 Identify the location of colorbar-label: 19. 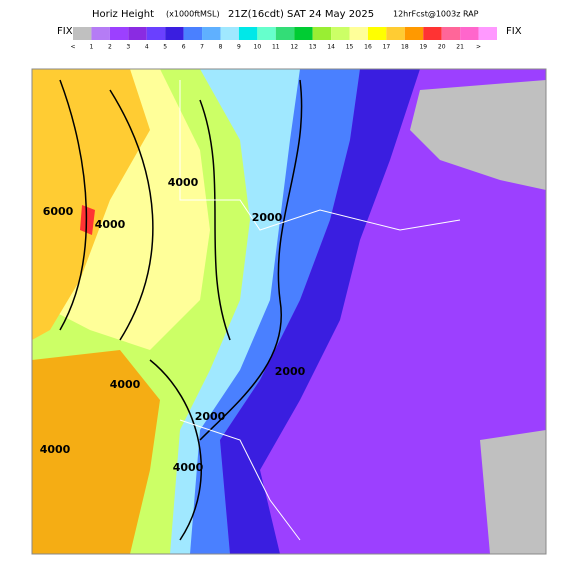
(423, 47).